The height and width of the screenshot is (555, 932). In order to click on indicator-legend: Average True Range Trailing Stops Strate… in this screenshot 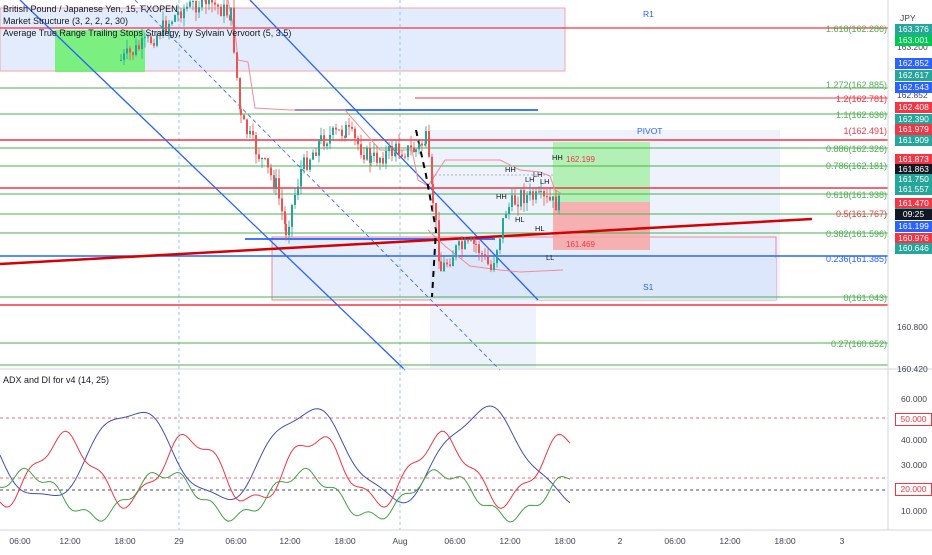, I will do `click(147, 33)`.